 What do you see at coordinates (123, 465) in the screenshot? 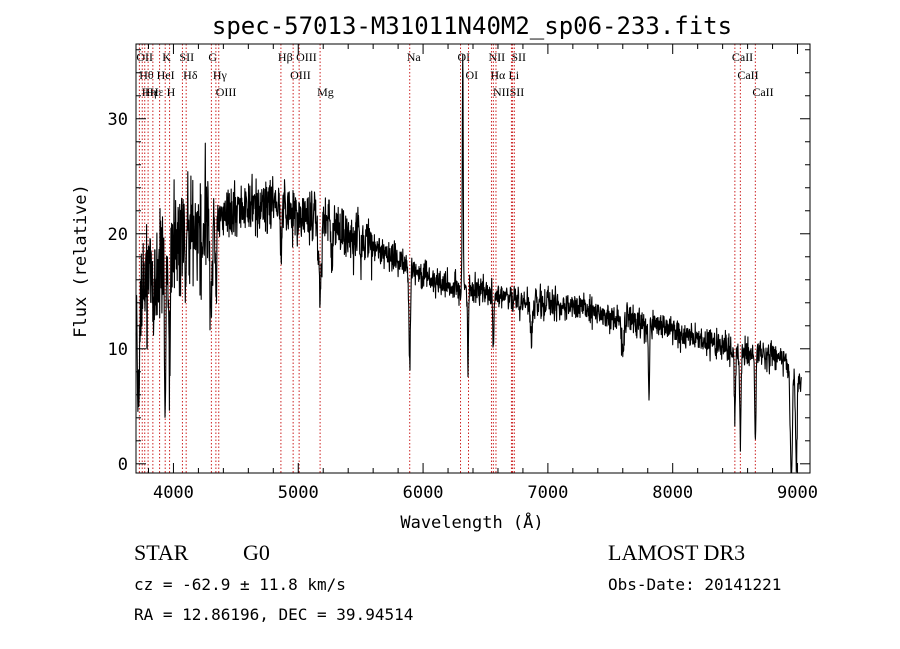
I see `y-tick-label: 0` at bounding box center [123, 465].